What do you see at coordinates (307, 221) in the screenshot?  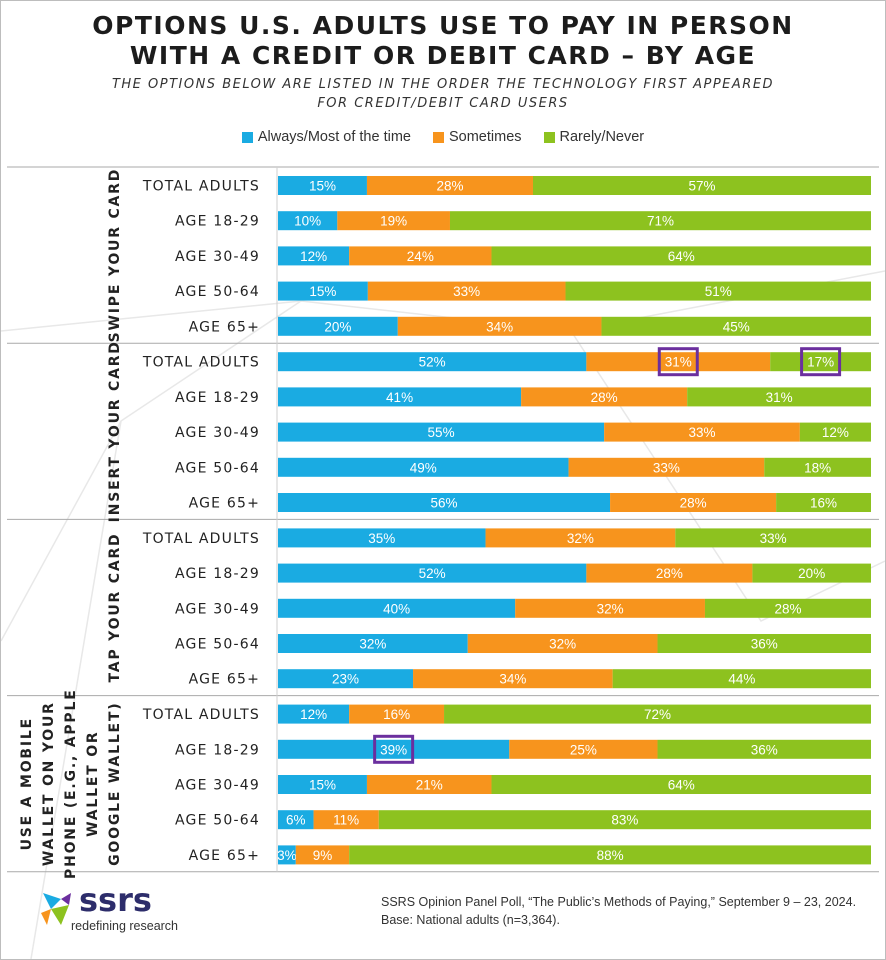 I see `data-label: 10%` at bounding box center [307, 221].